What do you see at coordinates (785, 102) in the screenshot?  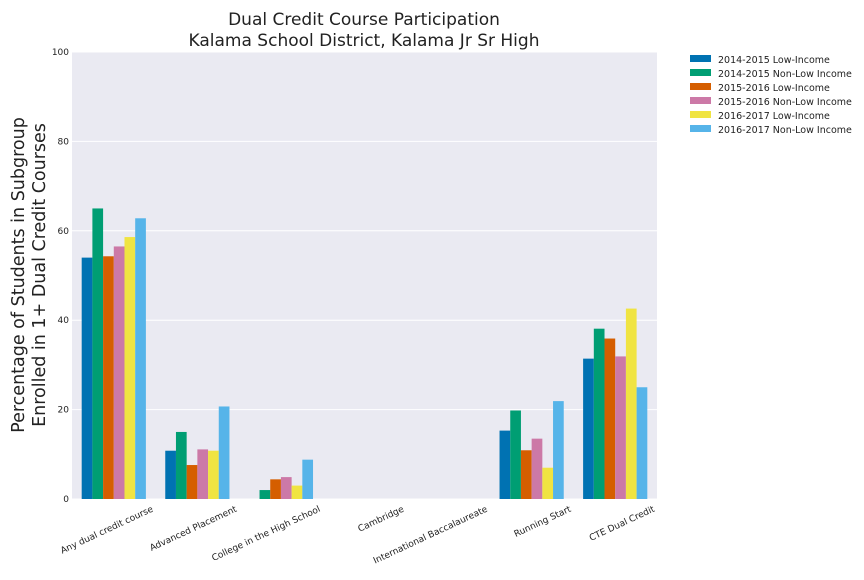 I see `legend-label: 2015-2016 Non-Low Income` at bounding box center [785, 102].